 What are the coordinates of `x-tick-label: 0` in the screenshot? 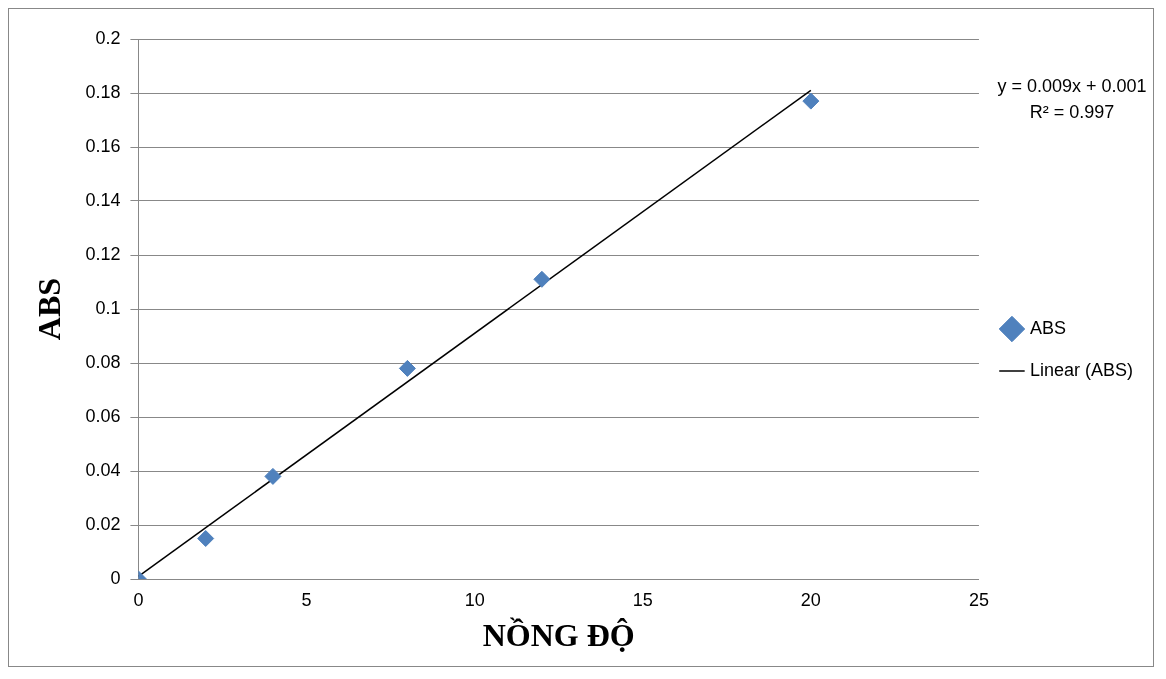 It's located at (138, 599).